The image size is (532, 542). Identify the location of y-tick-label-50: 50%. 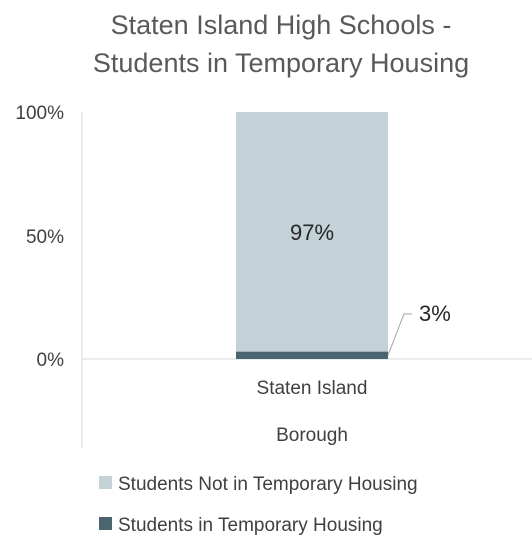
(45, 237).